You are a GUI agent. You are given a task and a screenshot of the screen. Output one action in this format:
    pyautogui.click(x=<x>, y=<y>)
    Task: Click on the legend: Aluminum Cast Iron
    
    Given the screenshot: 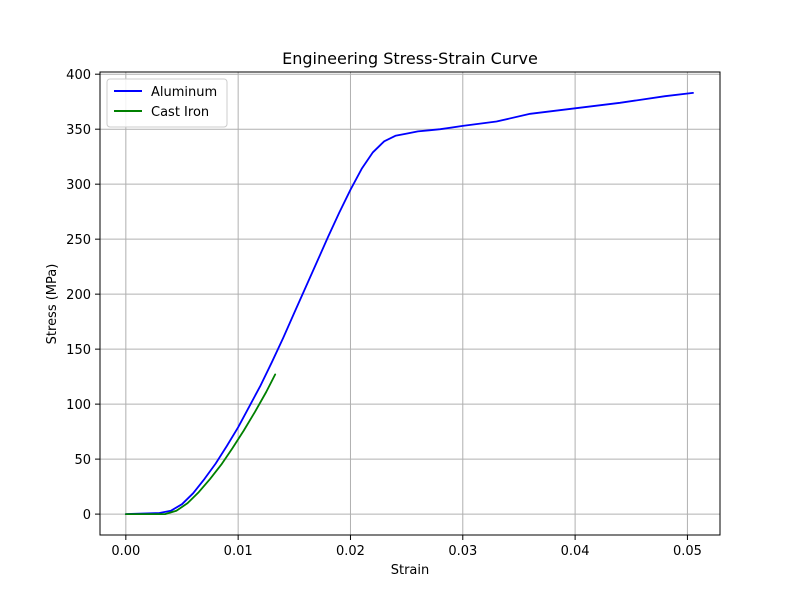 What is the action you would take?
    pyautogui.click(x=167, y=103)
    